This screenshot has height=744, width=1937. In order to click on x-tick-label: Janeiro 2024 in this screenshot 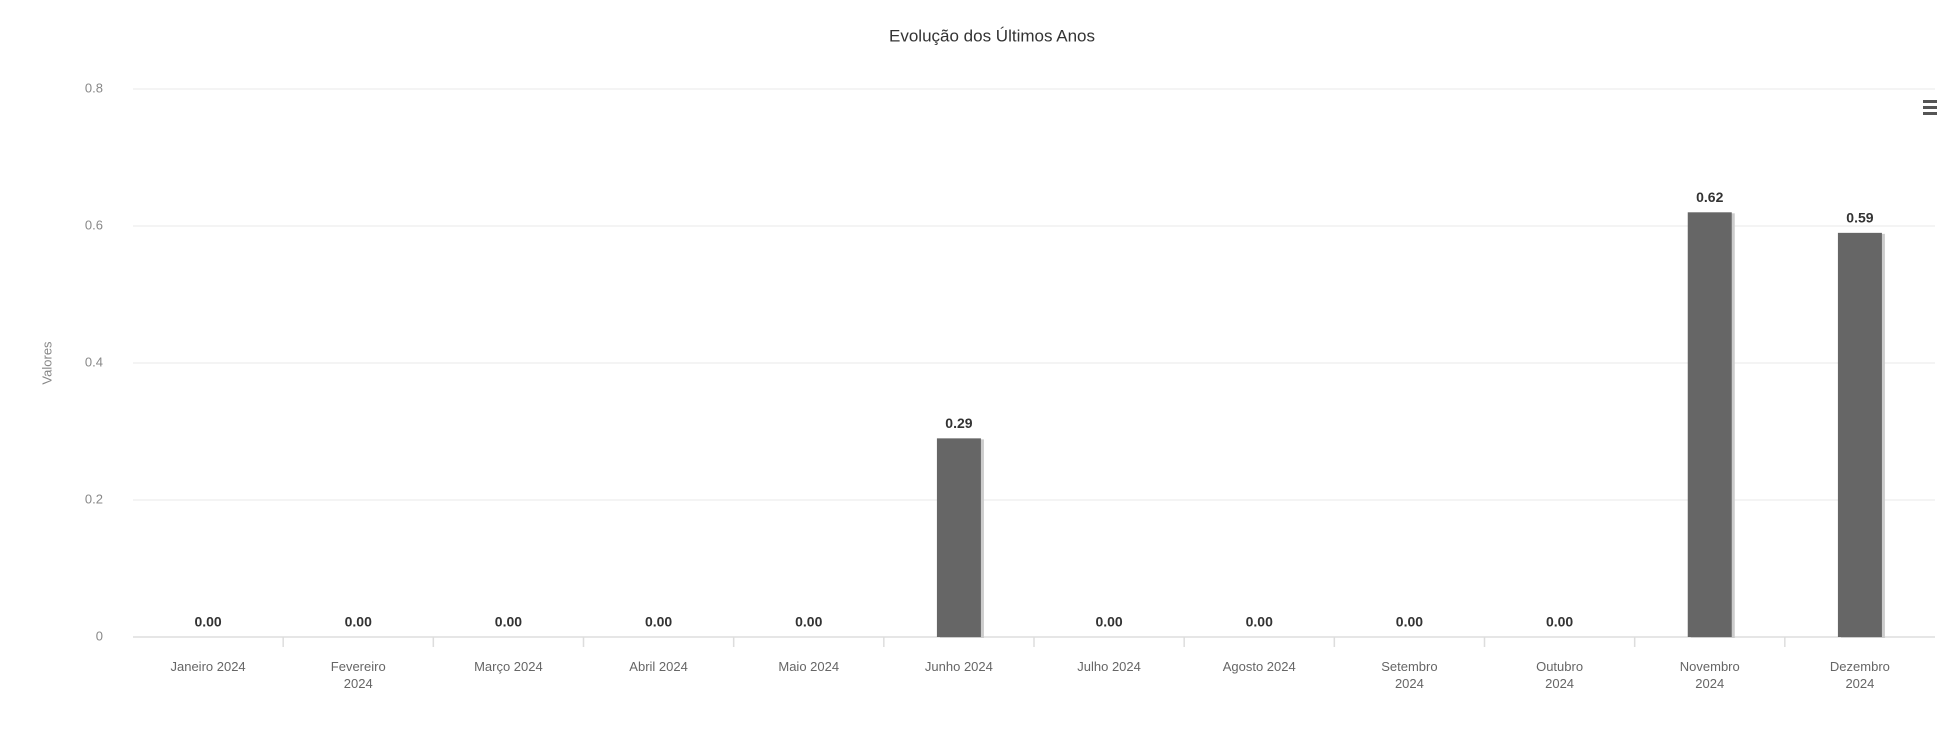, I will do `click(208, 666)`.